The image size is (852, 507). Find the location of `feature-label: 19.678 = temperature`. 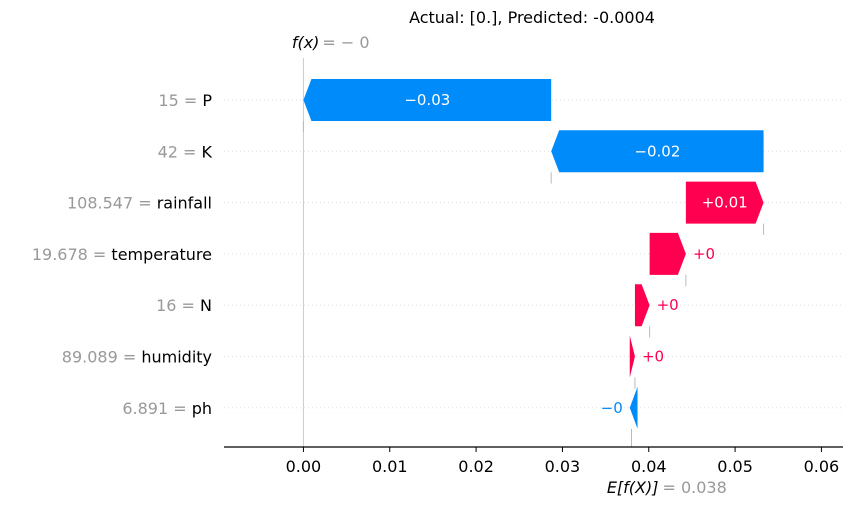

feature-label: 19.678 = temperature is located at coordinates (122, 254).